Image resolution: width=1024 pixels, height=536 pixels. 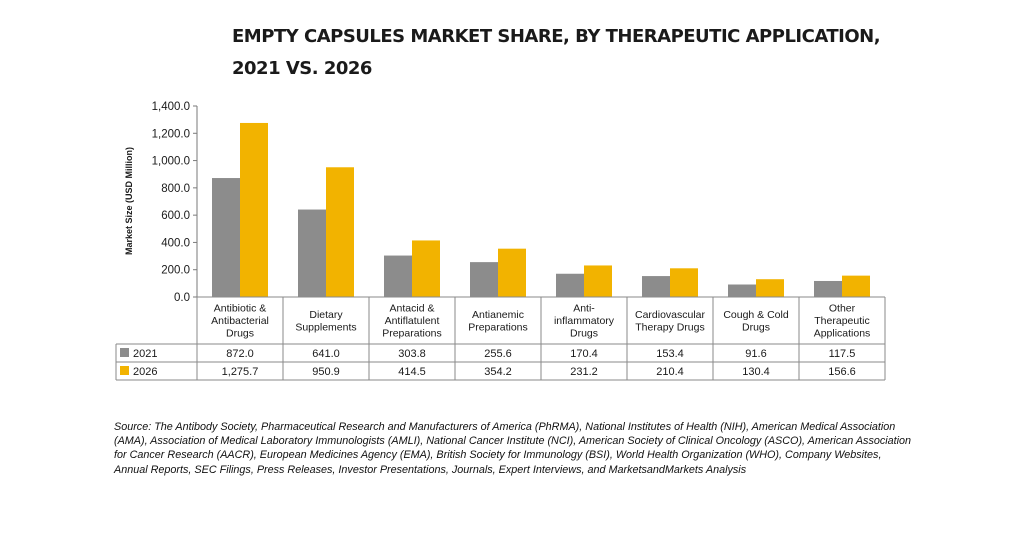 What do you see at coordinates (182, 298) in the screenshot?
I see `y-tick-label: 0.0` at bounding box center [182, 298].